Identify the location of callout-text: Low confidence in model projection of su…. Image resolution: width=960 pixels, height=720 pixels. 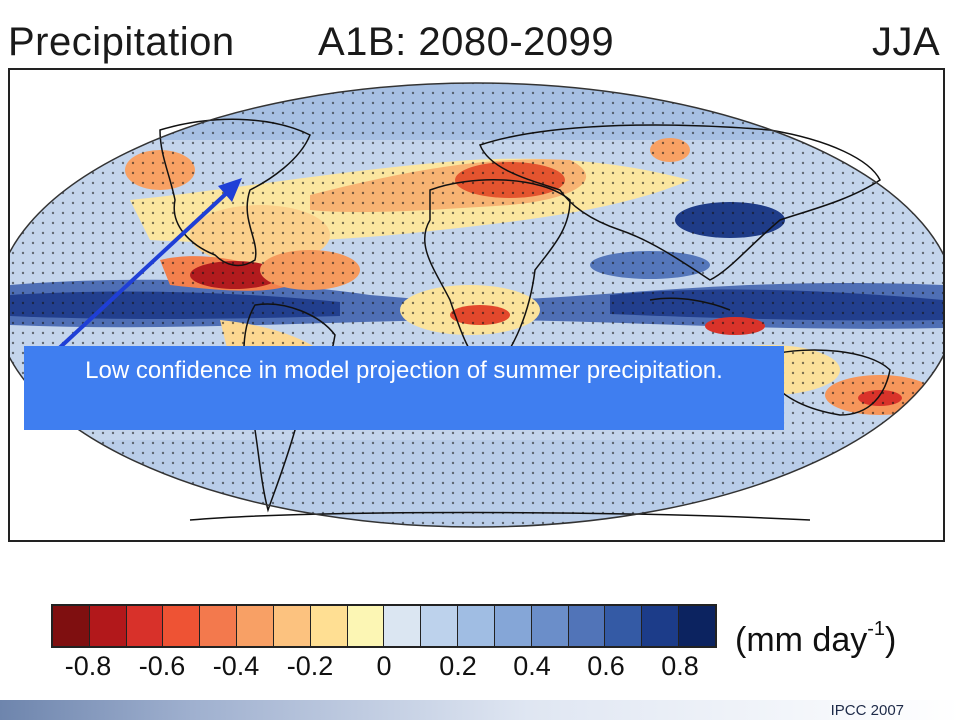
(404, 370).